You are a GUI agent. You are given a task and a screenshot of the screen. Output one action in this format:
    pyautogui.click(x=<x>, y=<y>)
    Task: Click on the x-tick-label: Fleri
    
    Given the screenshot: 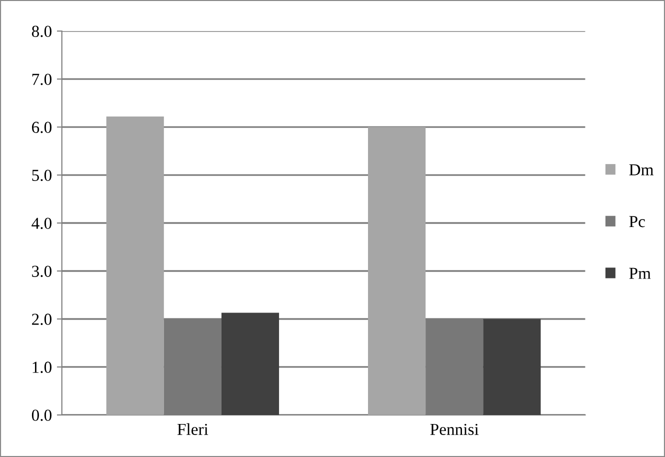 What is the action you would take?
    pyautogui.click(x=192, y=429)
    